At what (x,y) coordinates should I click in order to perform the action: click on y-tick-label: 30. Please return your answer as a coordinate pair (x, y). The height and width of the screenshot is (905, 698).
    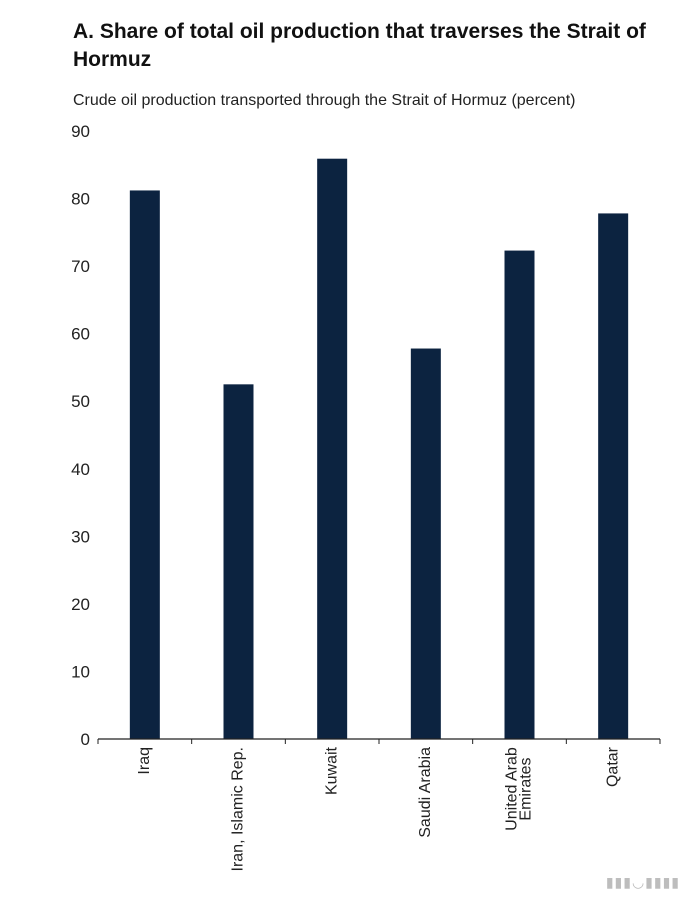
    Looking at the image, I should click on (80, 536).